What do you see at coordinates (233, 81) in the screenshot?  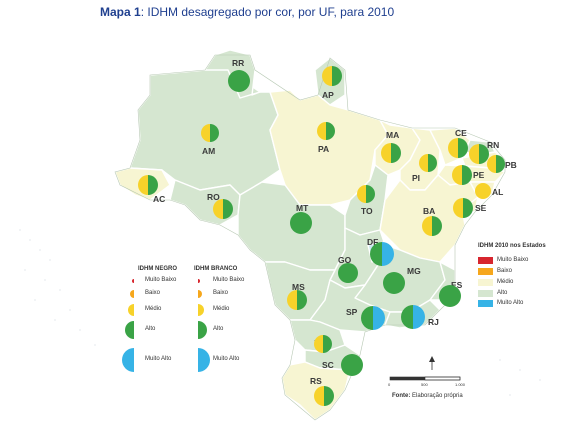 I see `pie-rr-negro` at bounding box center [233, 81].